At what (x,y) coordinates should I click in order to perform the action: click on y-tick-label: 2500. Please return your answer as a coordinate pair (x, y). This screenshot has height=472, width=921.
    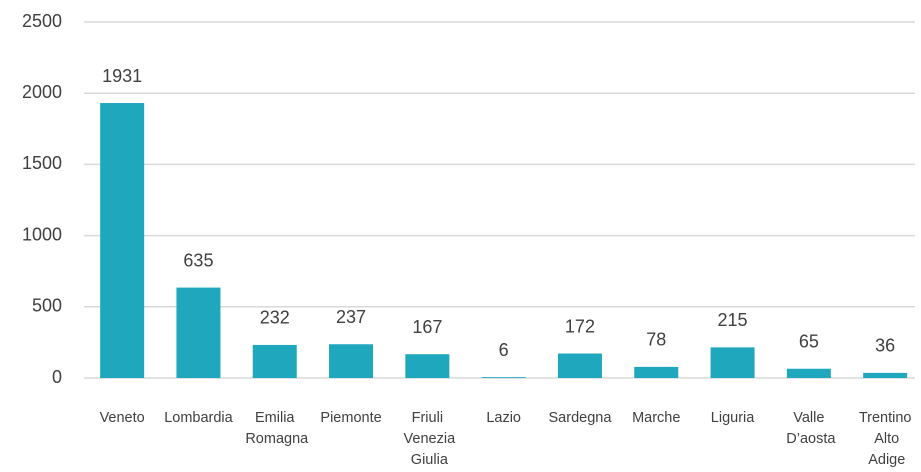
    Looking at the image, I should click on (42, 21).